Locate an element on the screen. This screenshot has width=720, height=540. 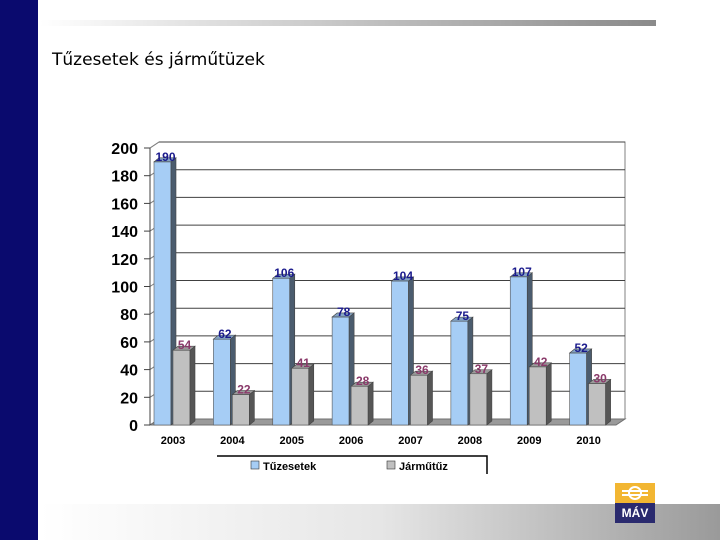
data-label-Járműtűz-2006: 28 is located at coordinates (363, 381).